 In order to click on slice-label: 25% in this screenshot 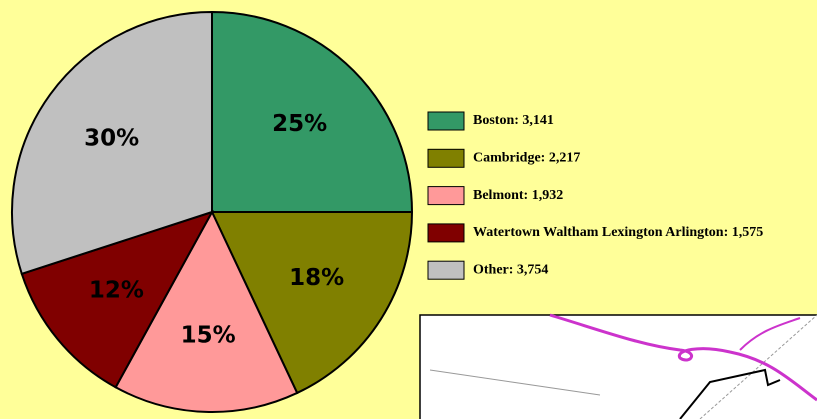, I will do `click(299, 124)`.